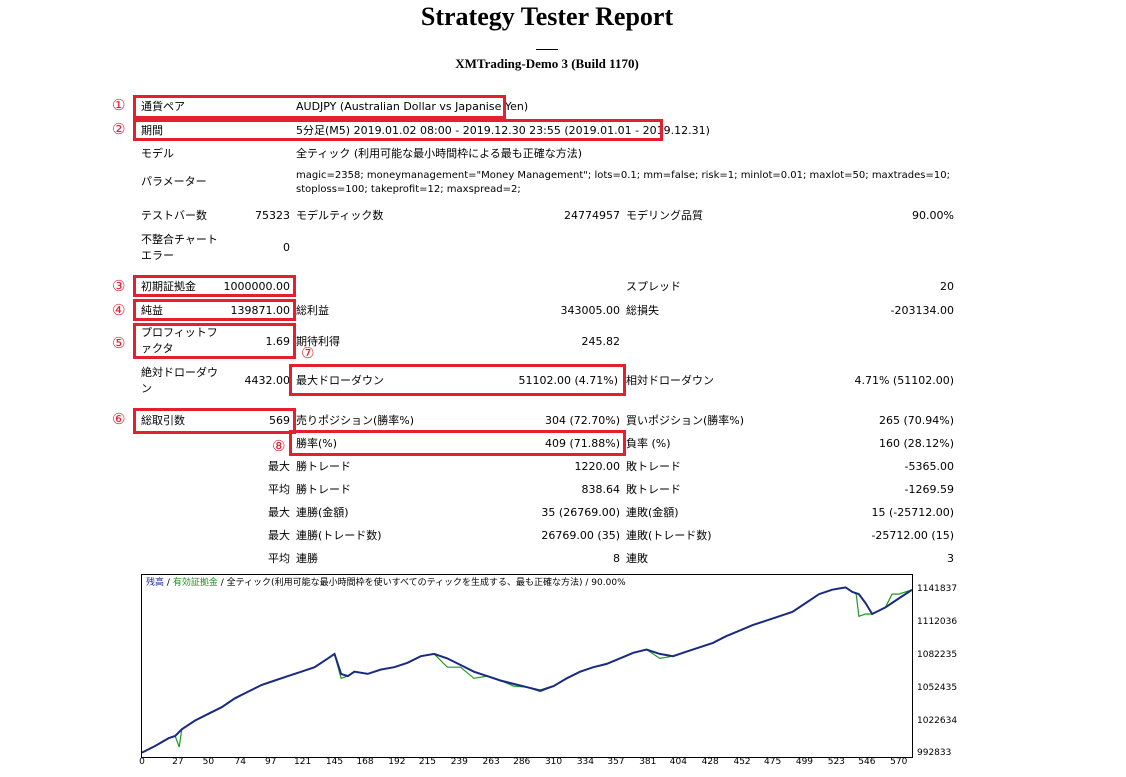 This screenshot has width=1126, height=777. Describe the element at coordinates (568, 380) in the screenshot. I see `maximal-drawdown-value: 51102.00 (4.71%)` at that location.